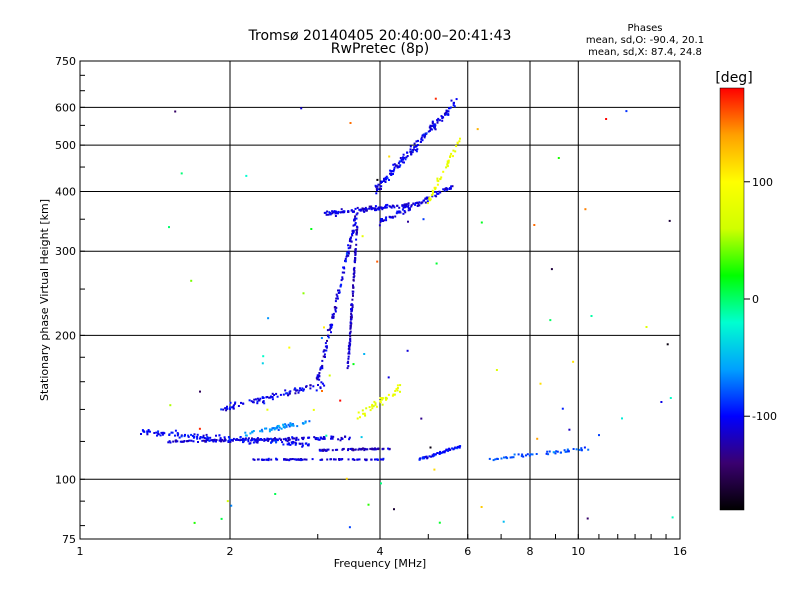 The height and width of the screenshot is (600, 800). What do you see at coordinates (762, 182) in the screenshot?
I see `colorbar-tick-label: 100` at bounding box center [762, 182].